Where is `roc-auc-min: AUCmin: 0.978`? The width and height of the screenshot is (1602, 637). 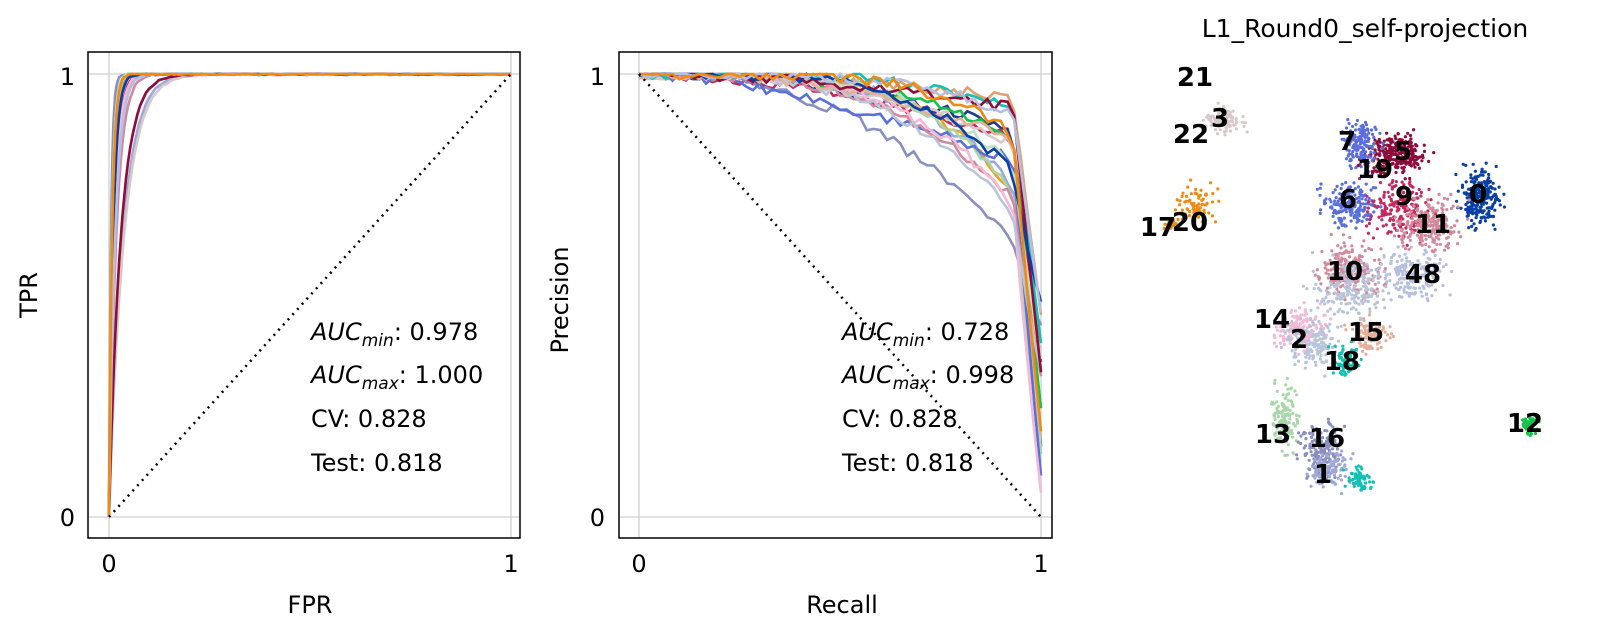
roc-auc-min: AUCmin: 0.978 is located at coordinates (393, 334).